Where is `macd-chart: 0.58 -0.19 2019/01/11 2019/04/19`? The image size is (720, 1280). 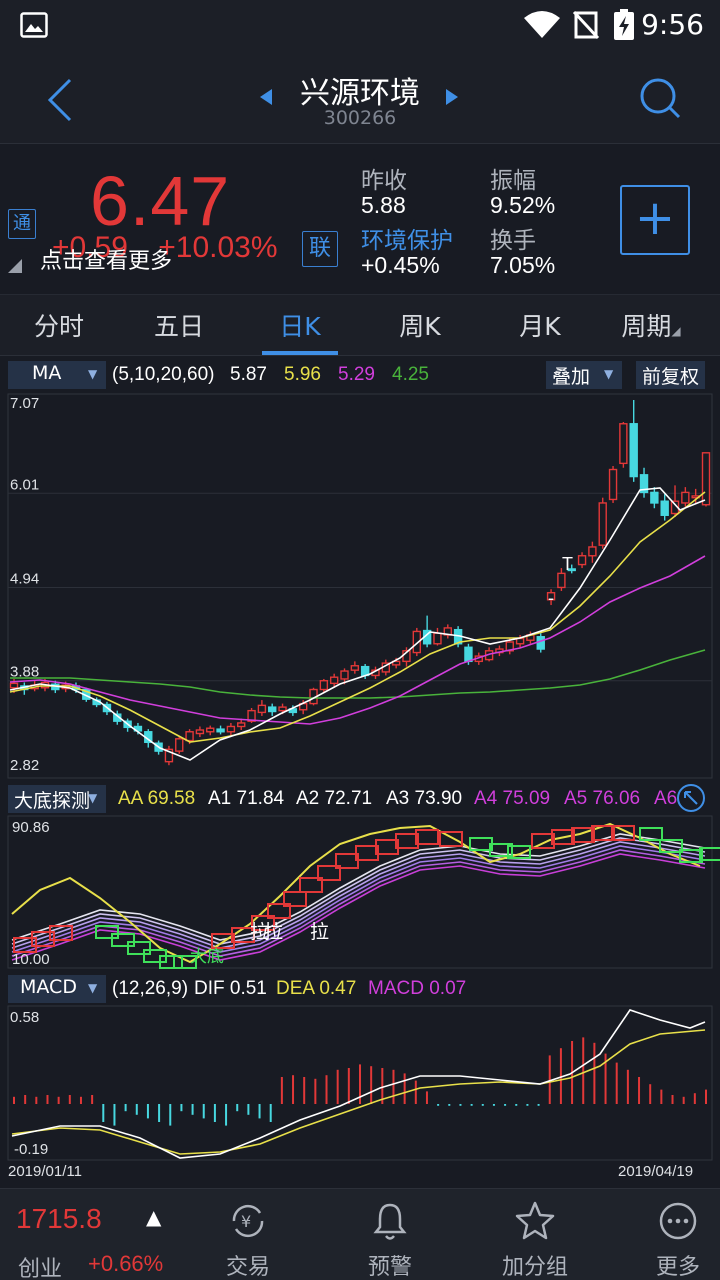 macd-chart: 0.58 -0.19 2019/01/11 2019/04/19 is located at coordinates (360, 1093).